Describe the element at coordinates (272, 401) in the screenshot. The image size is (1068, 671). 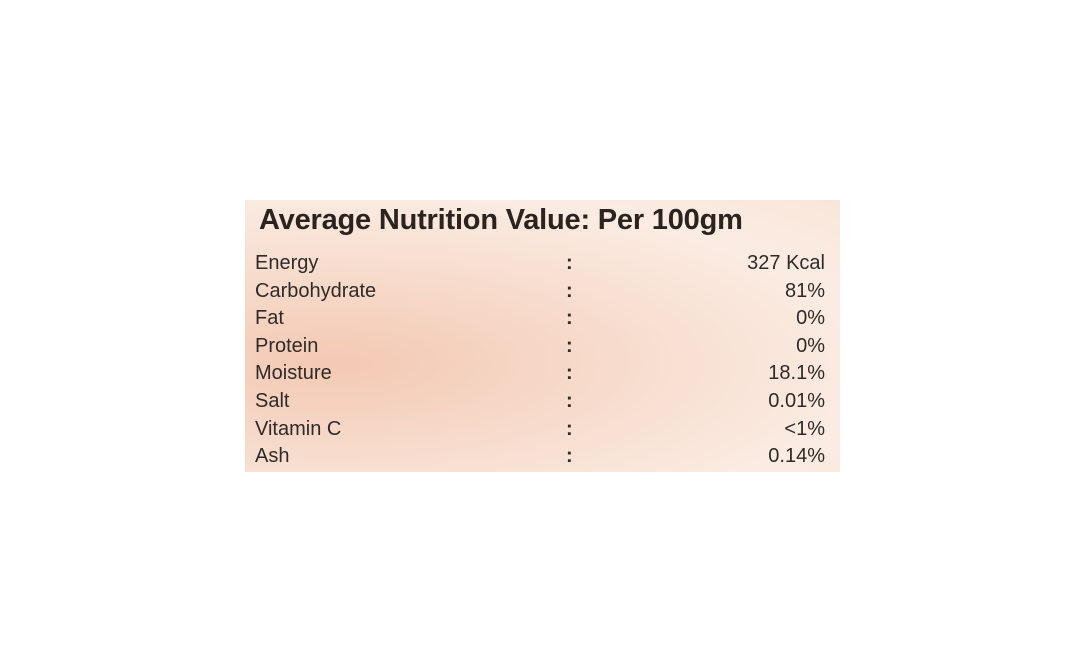
I see `nutrient-name: Salt` at that location.